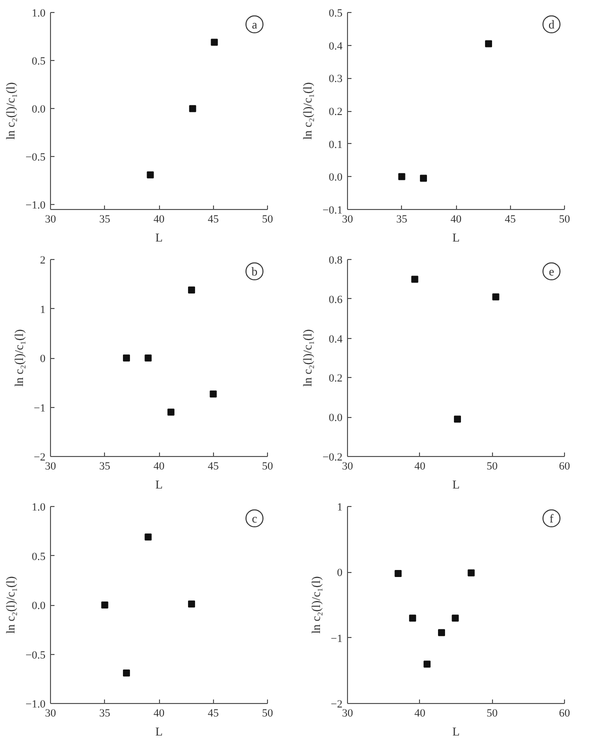 This screenshot has width=595, height=742. What do you see at coordinates (255, 518) in the screenshot?
I see `annotation: c` at bounding box center [255, 518].